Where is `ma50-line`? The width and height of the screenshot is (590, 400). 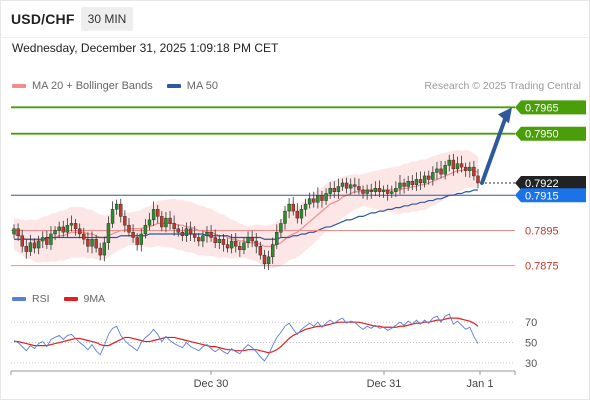 ma50-line is located at coordinates (246, 214).